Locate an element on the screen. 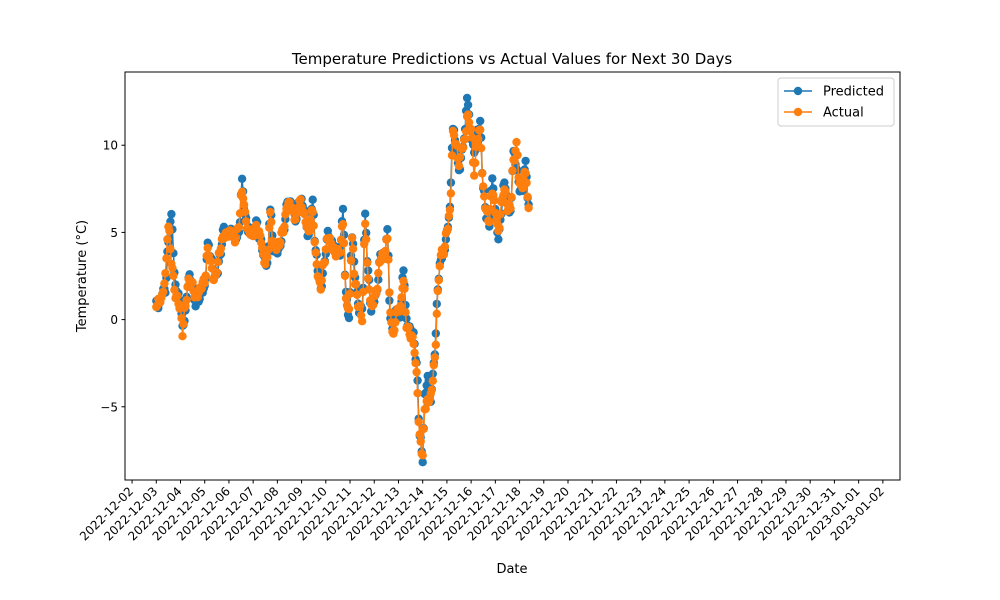 Image resolution: width=1000 pixels, height=600 pixels. y-axis: −5 0 5 10 is located at coordinates (112, 276).